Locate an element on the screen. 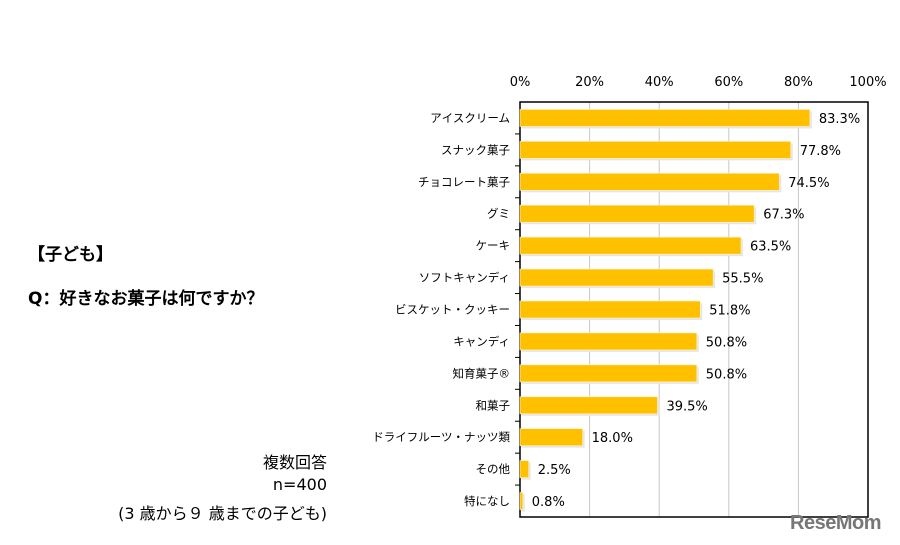  heading: 【子ども】 is located at coordinates (70, 255).